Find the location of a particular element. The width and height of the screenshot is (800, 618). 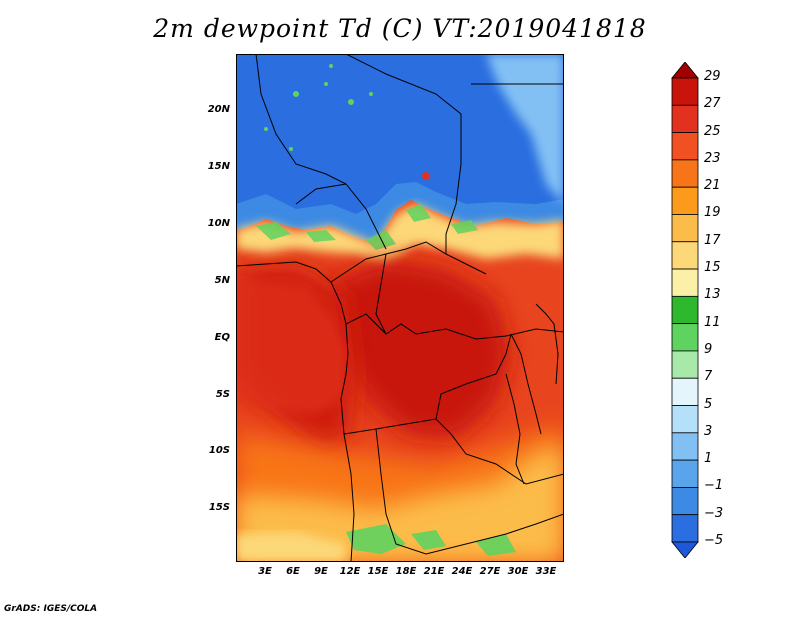

colorbar-bottom-triangle is located at coordinates (685, 550).